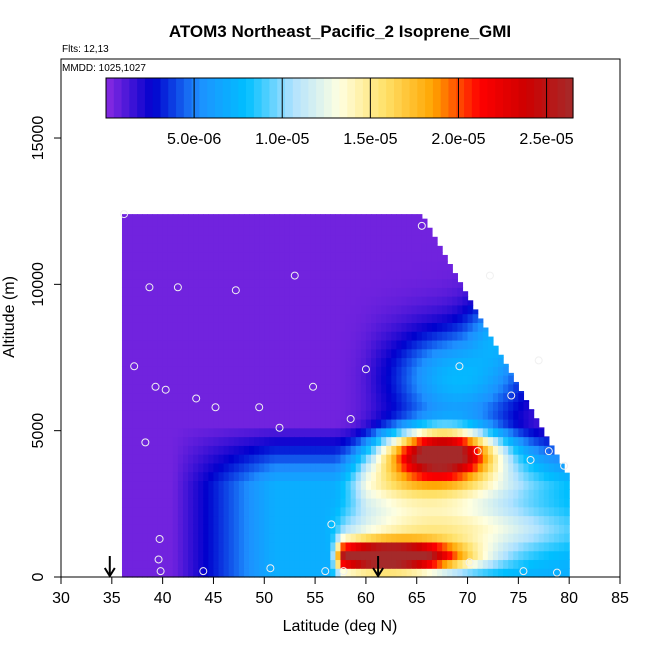 The image size is (650, 650). What do you see at coordinates (38, 576) in the screenshot?
I see `y-tick-label: 0` at bounding box center [38, 576].